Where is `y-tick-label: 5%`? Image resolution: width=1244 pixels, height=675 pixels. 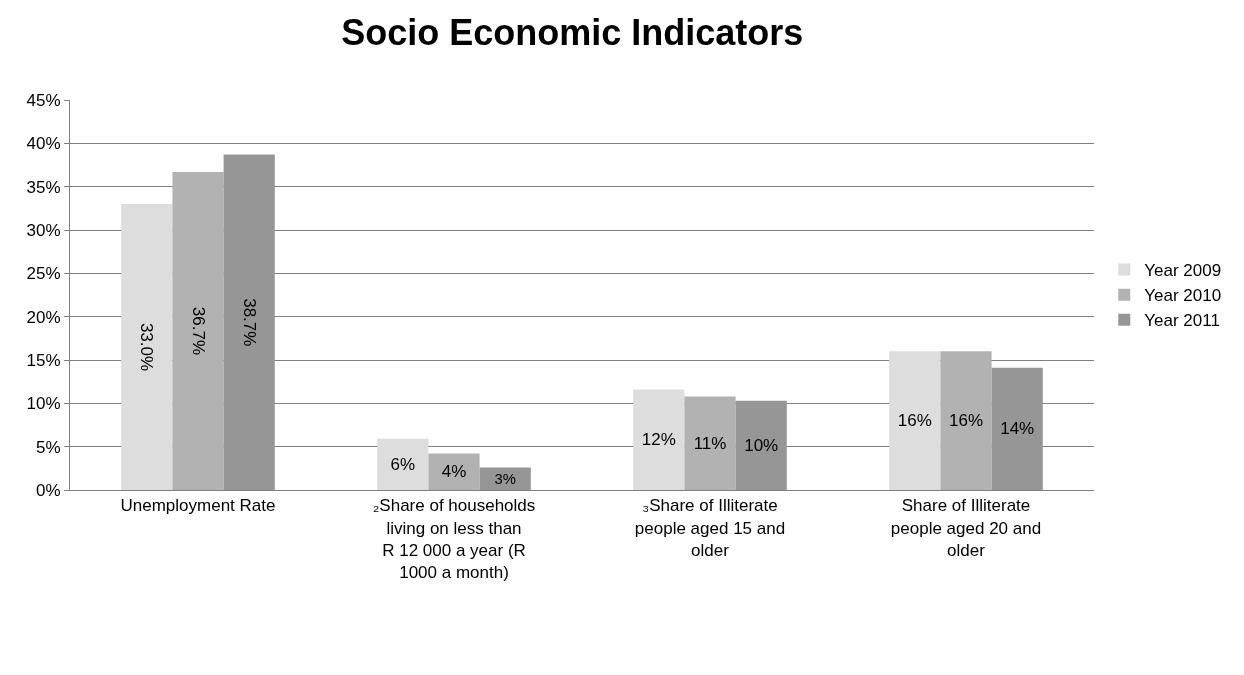 y-tick-label: 5% is located at coordinates (48, 447).